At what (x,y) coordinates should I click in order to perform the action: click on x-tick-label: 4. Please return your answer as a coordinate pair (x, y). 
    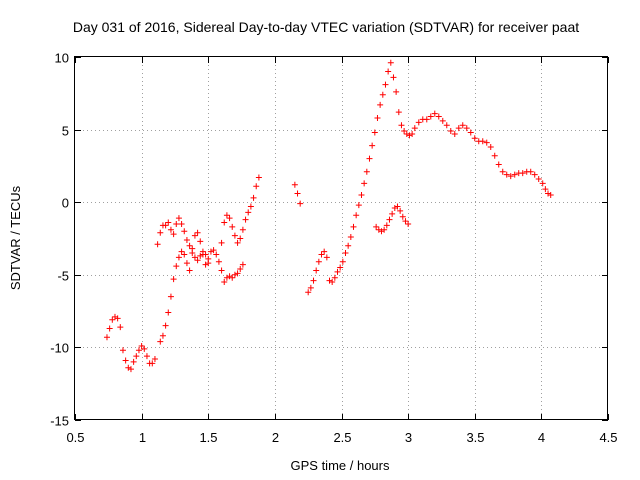
    Looking at the image, I should click on (541, 437).